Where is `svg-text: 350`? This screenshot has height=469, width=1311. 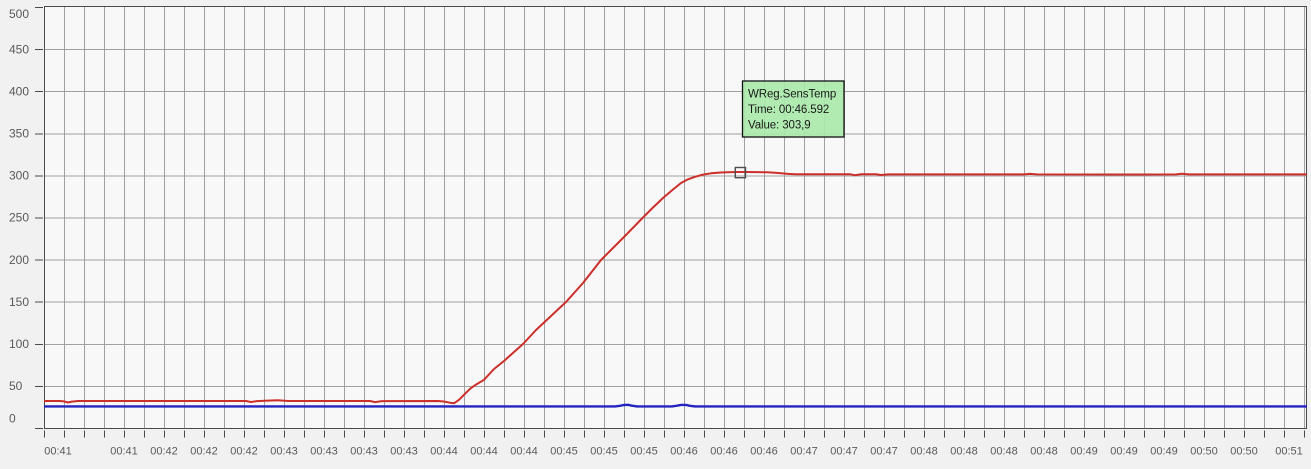 svg-text: 350 is located at coordinates (19, 134).